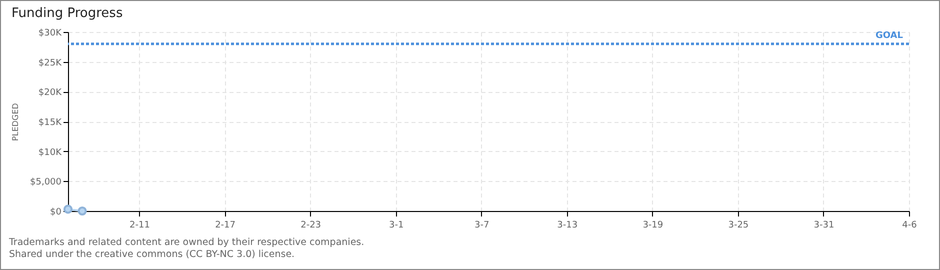 The height and width of the screenshot is (270, 940). I want to click on y-tick-label: $20K, so click(50, 93).